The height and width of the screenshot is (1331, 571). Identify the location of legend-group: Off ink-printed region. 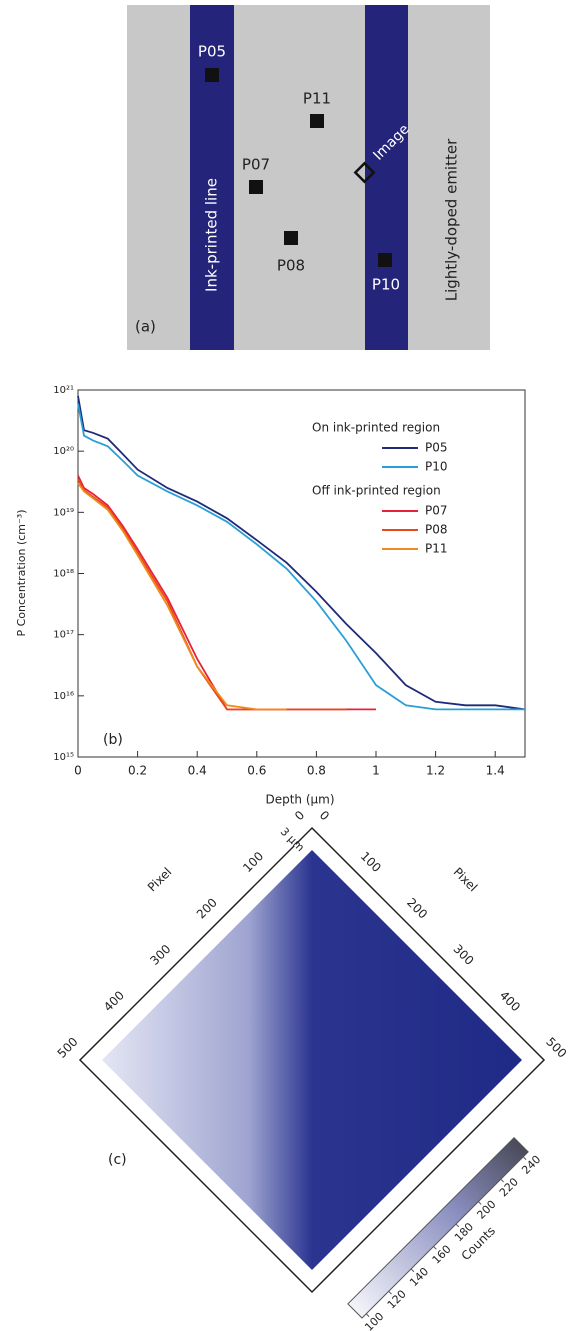
(376, 491).